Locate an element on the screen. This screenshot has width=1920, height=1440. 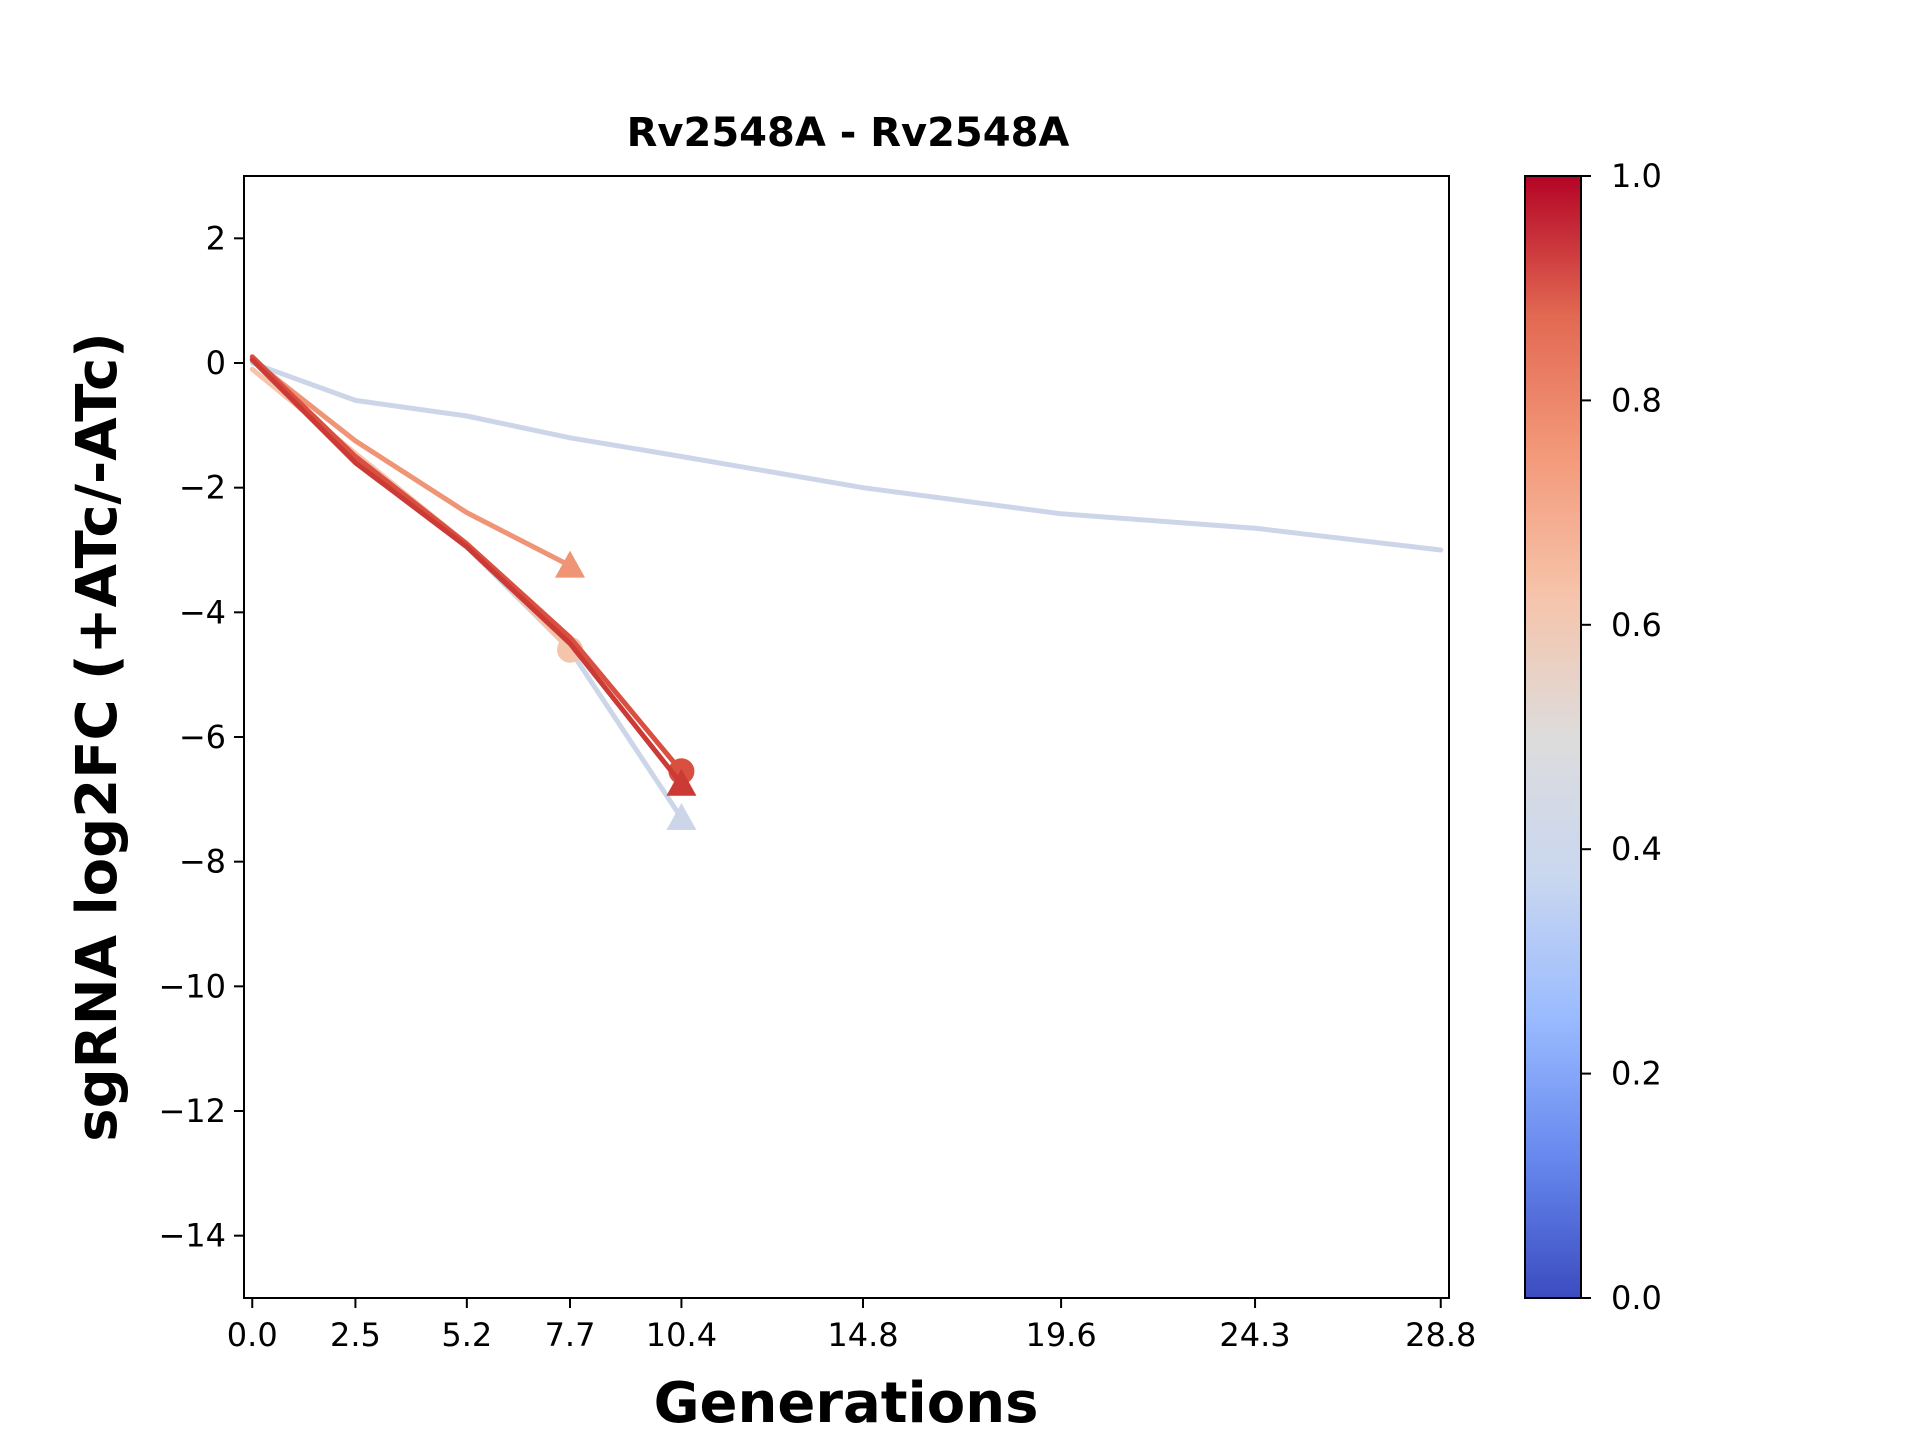
colorbar-gradient is located at coordinates (1553, 737).